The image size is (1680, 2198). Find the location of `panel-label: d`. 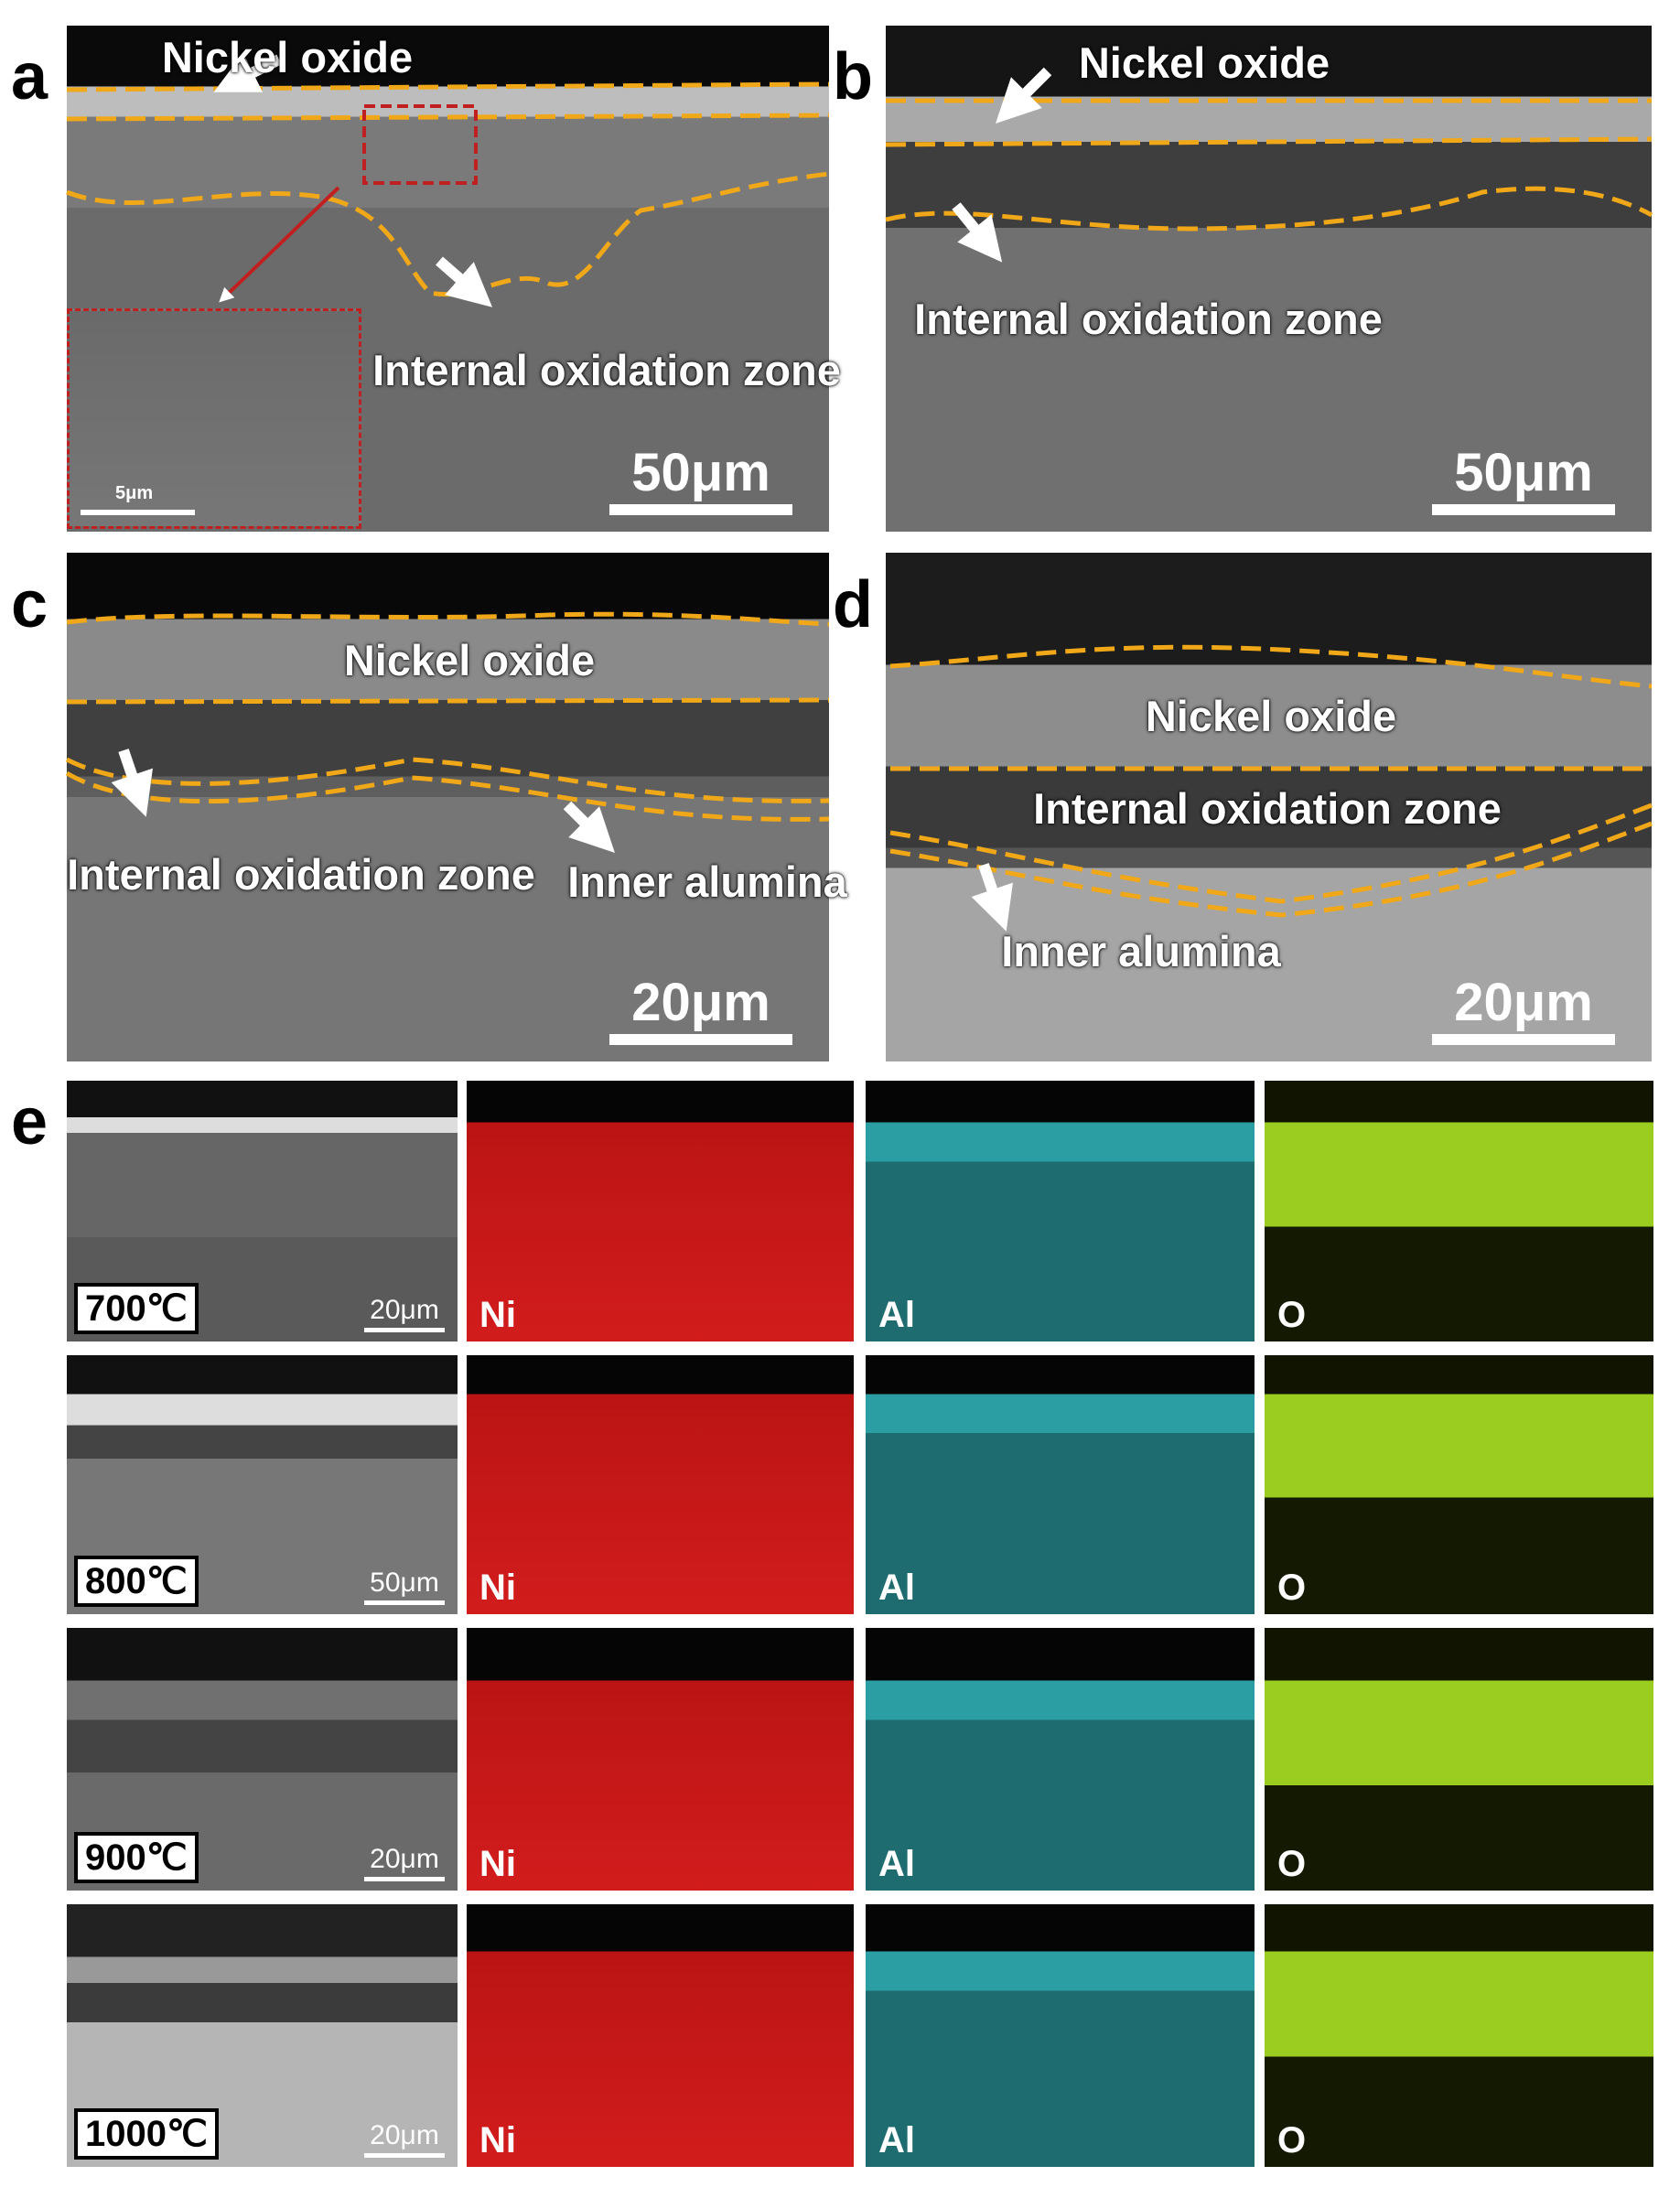

panel-label: d is located at coordinates (853, 604).